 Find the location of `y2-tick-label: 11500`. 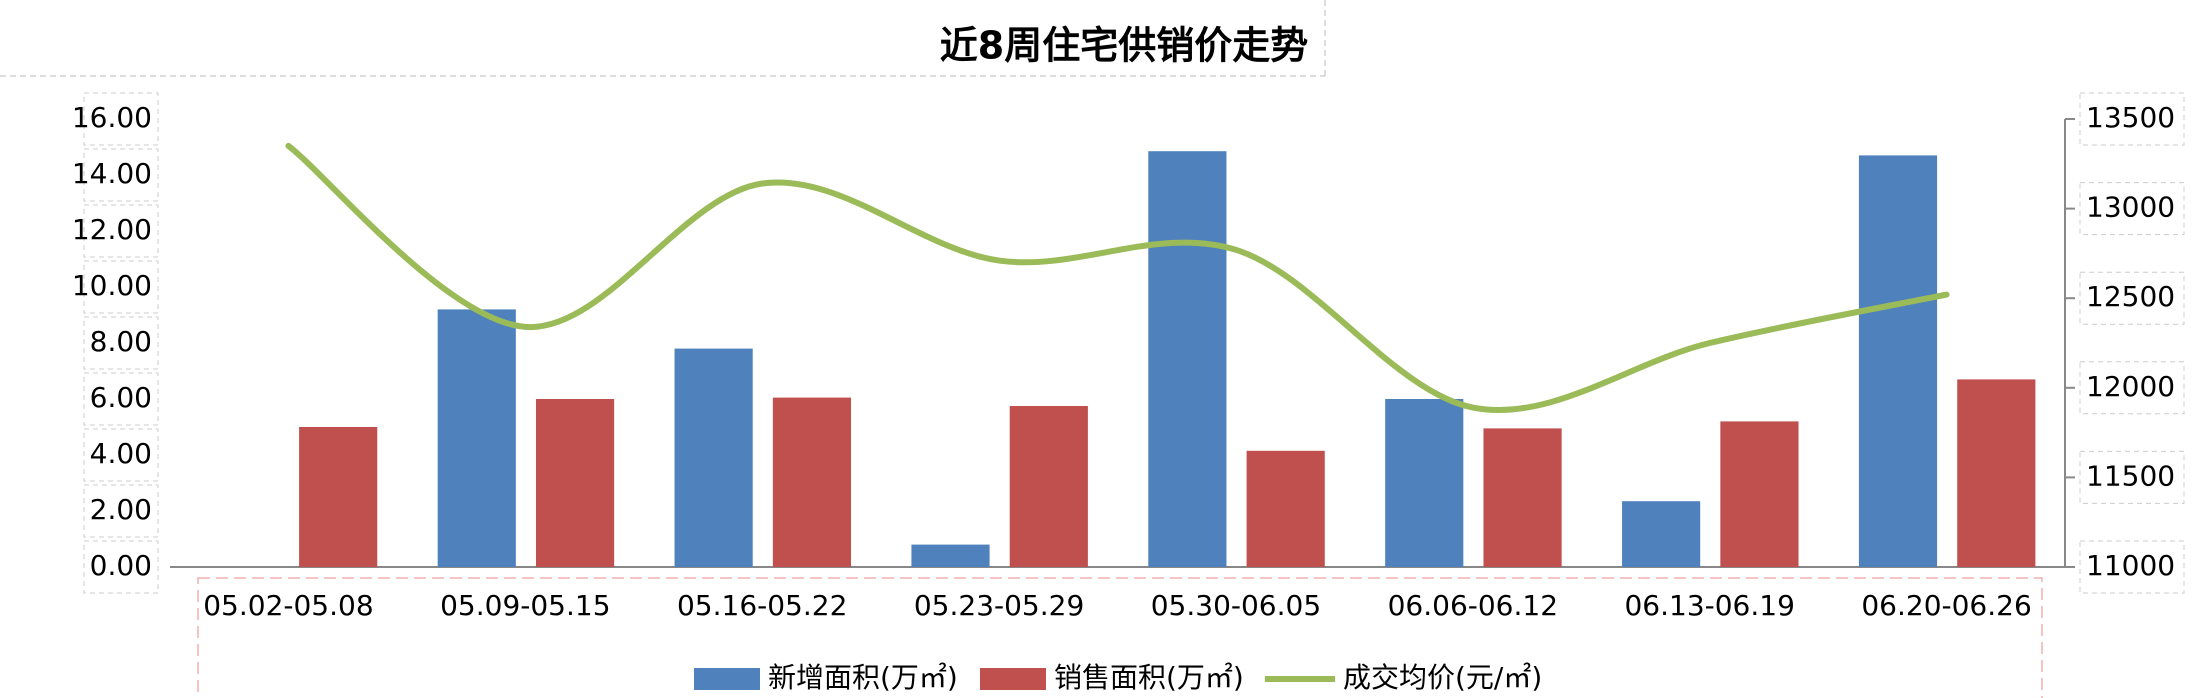

y2-tick-label: 11500 is located at coordinates (2130, 475).